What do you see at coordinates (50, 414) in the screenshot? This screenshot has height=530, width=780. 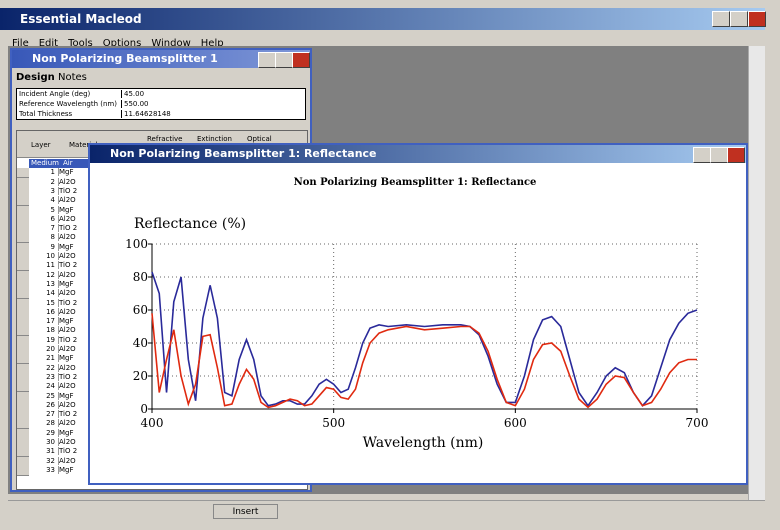 I see `layer-number: 27` at bounding box center [50, 414].